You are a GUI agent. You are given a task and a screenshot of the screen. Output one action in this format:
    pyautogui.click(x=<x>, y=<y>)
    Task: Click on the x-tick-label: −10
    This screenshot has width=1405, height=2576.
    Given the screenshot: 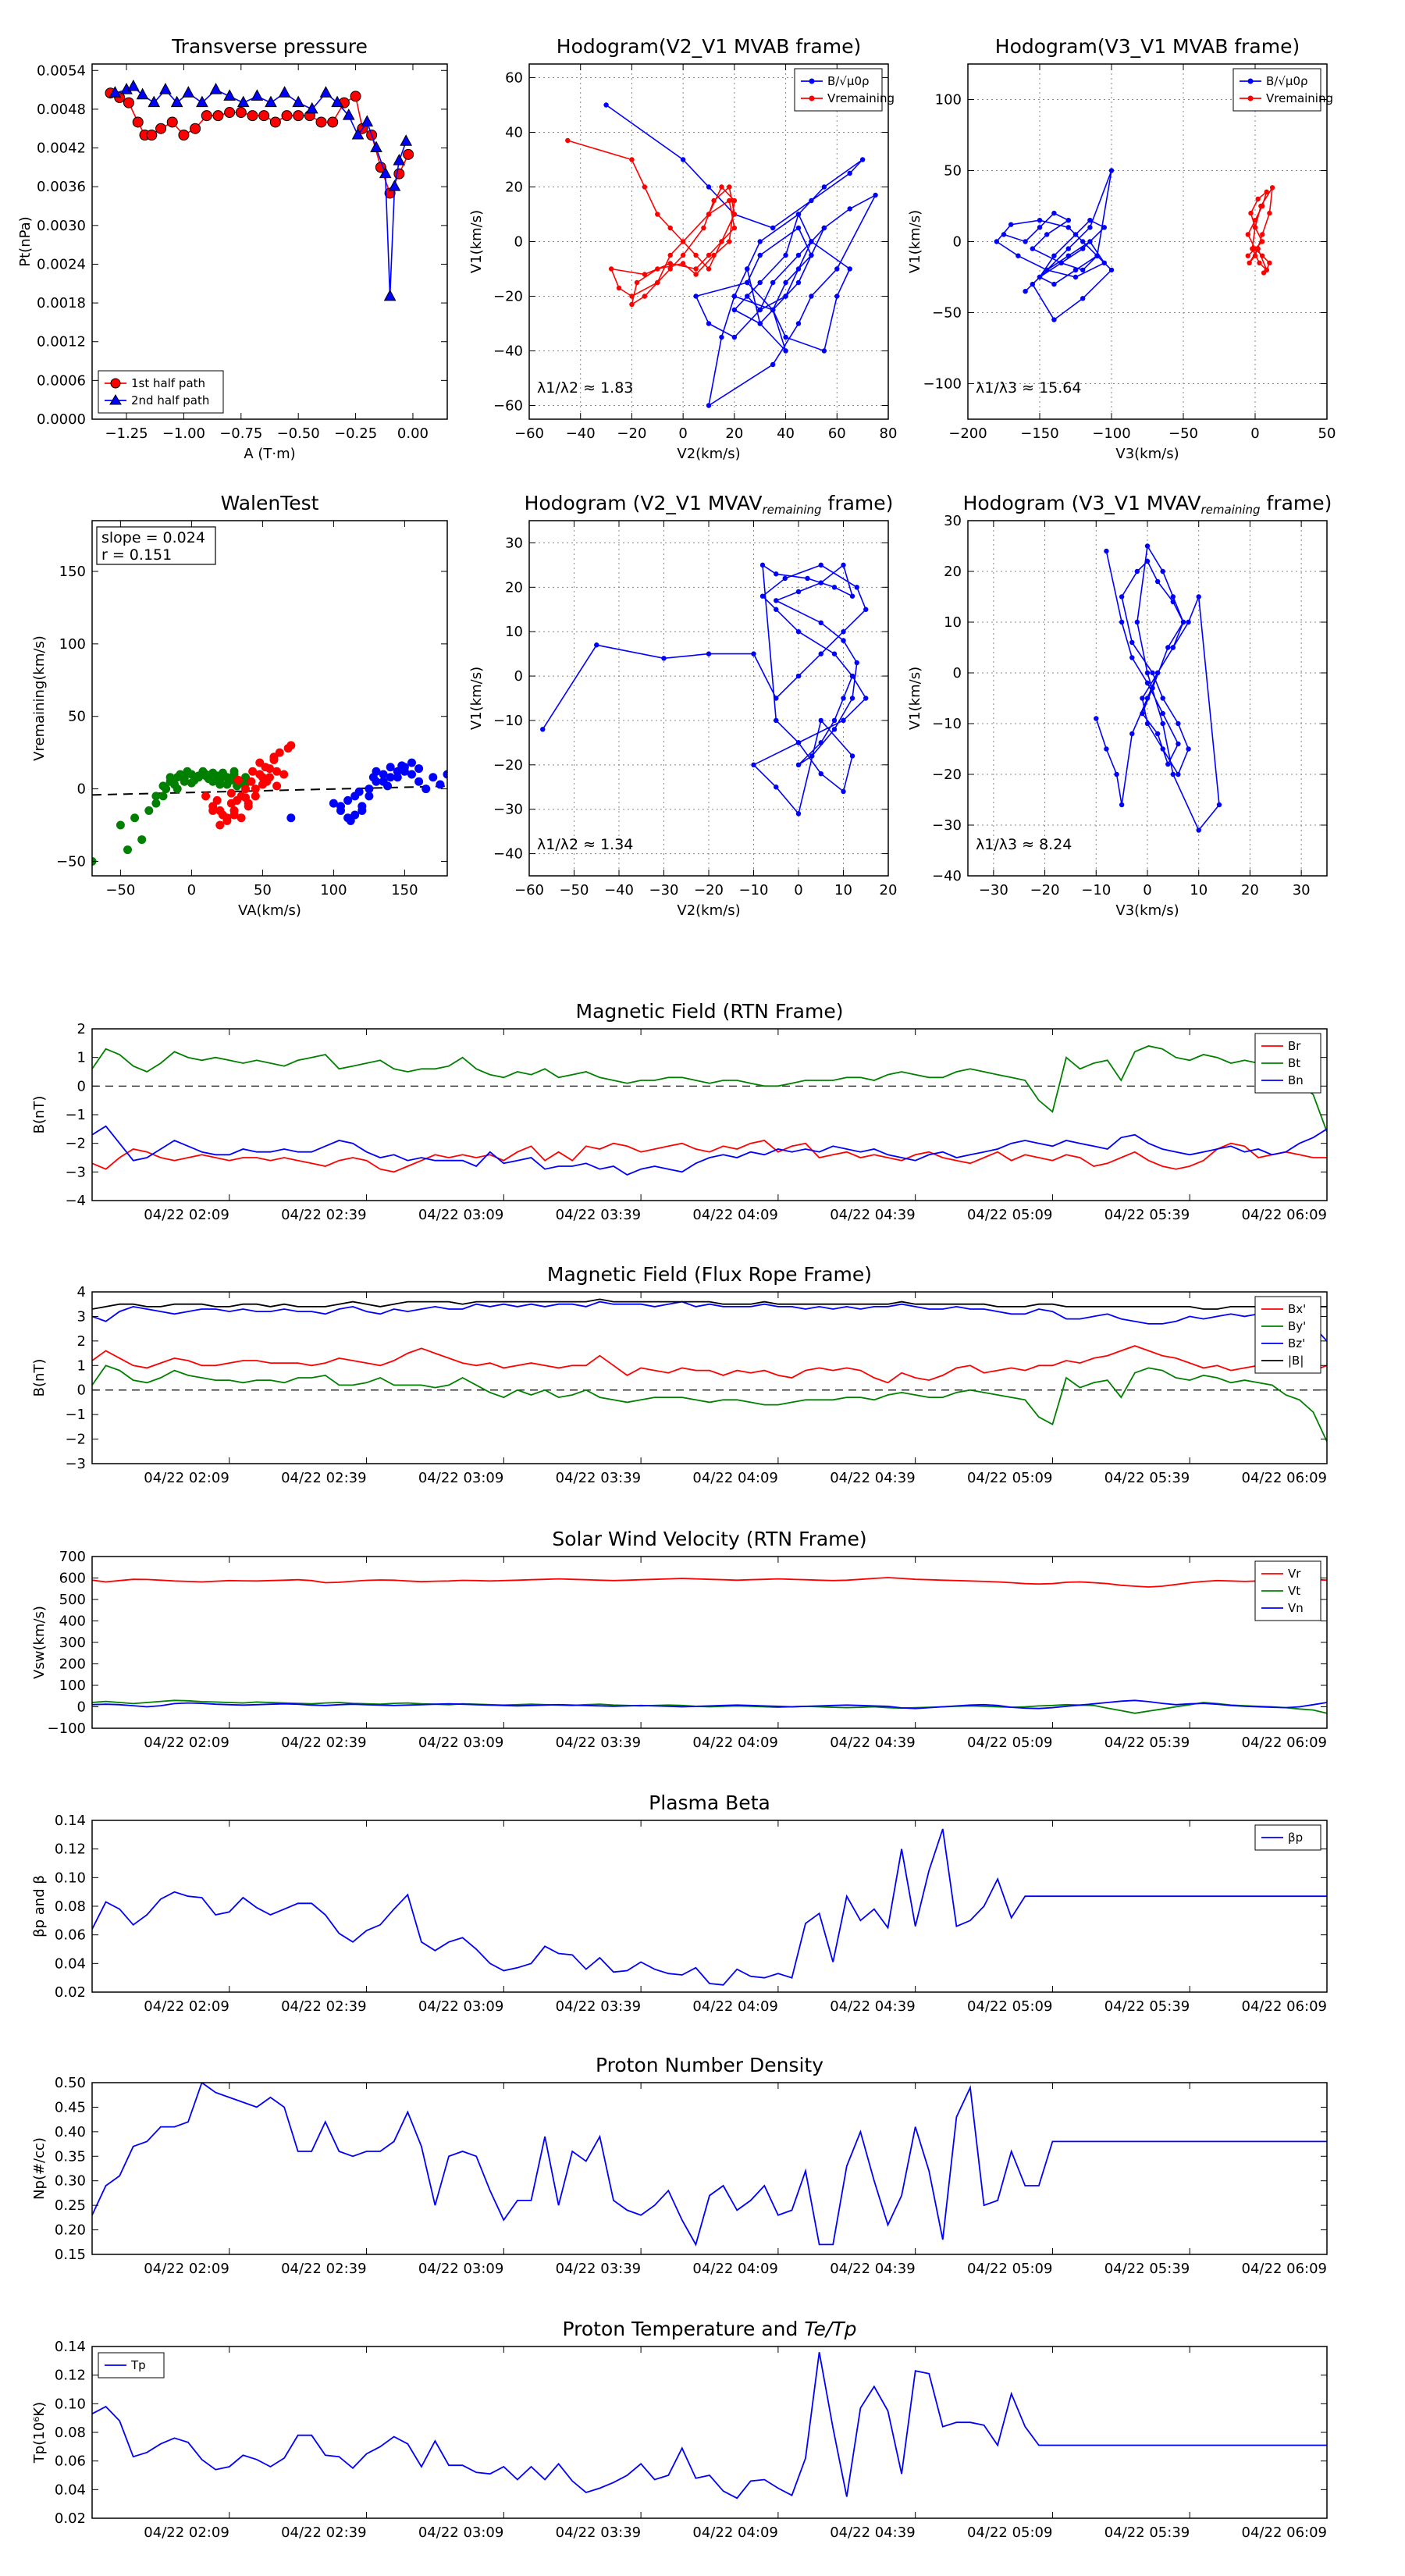 What is the action you would take?
    pyautogui.click(x=754, y=890)
    